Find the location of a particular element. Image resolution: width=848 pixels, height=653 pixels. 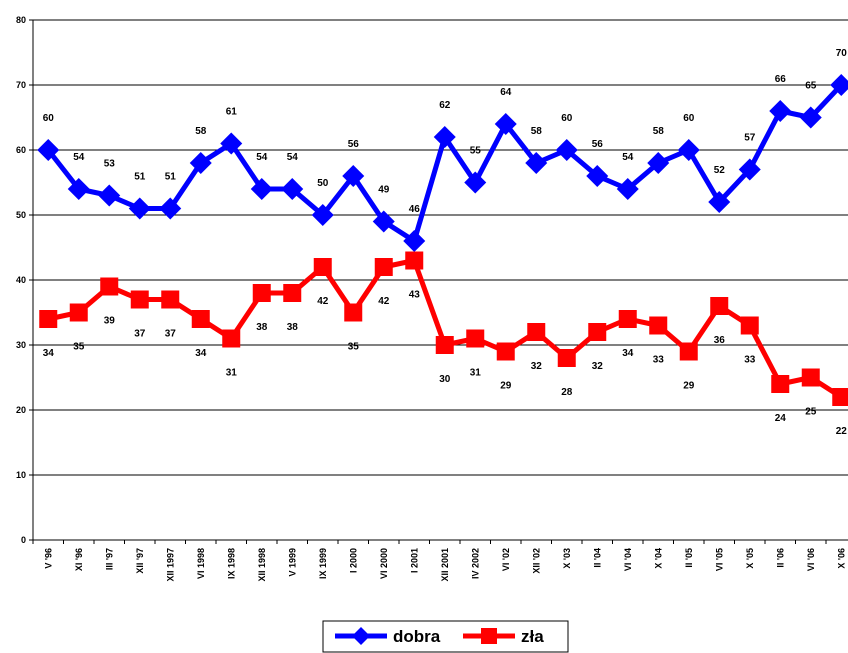

x-tick-label: IX 1998 is located at coordinates (231, 563).